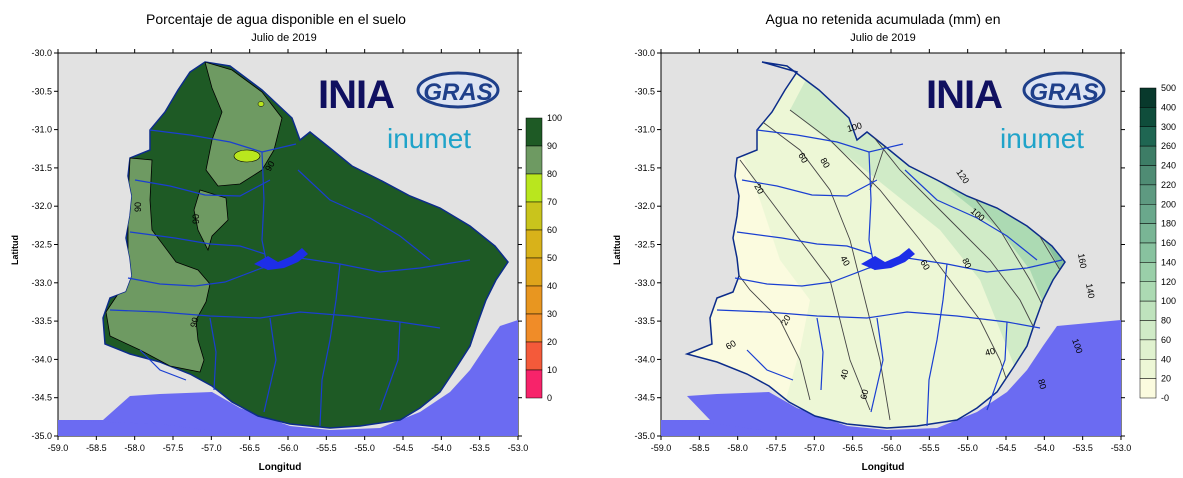 This screenshot has width=1183, height=478. Describe the element at coordinates (617, 250) in the screenshot. I see `right-y-axis-label: Latitud` at that location.